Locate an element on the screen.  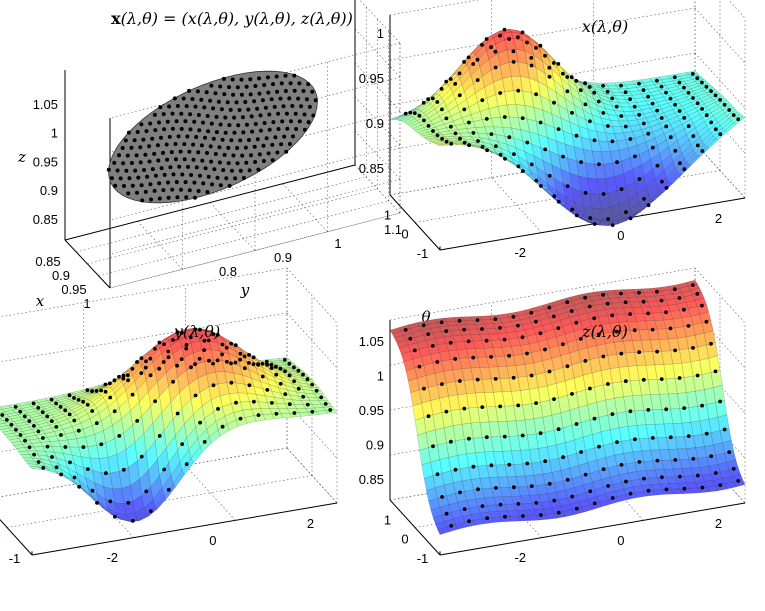
axis-edge is located at coordinates (415, 527).